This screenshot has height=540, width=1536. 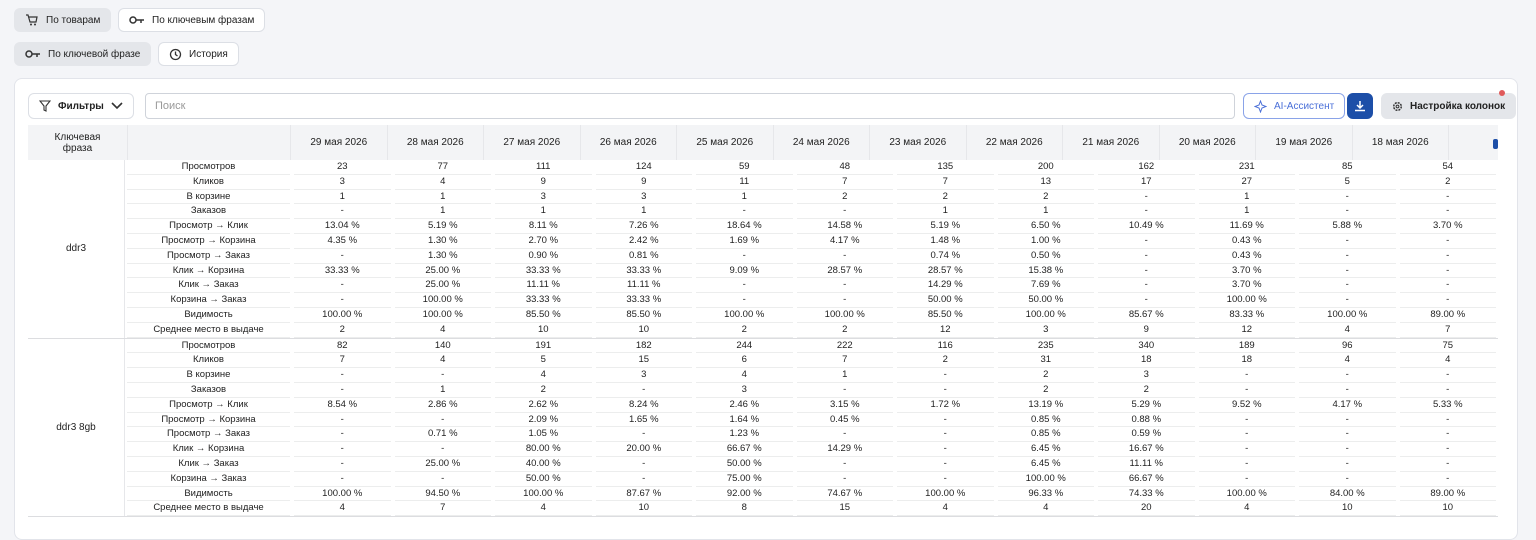 What do you see at coordinates (1447, 226) in the screenshot?
I see `value-cell: 3.70 %` at bounding box center [1447, 226].